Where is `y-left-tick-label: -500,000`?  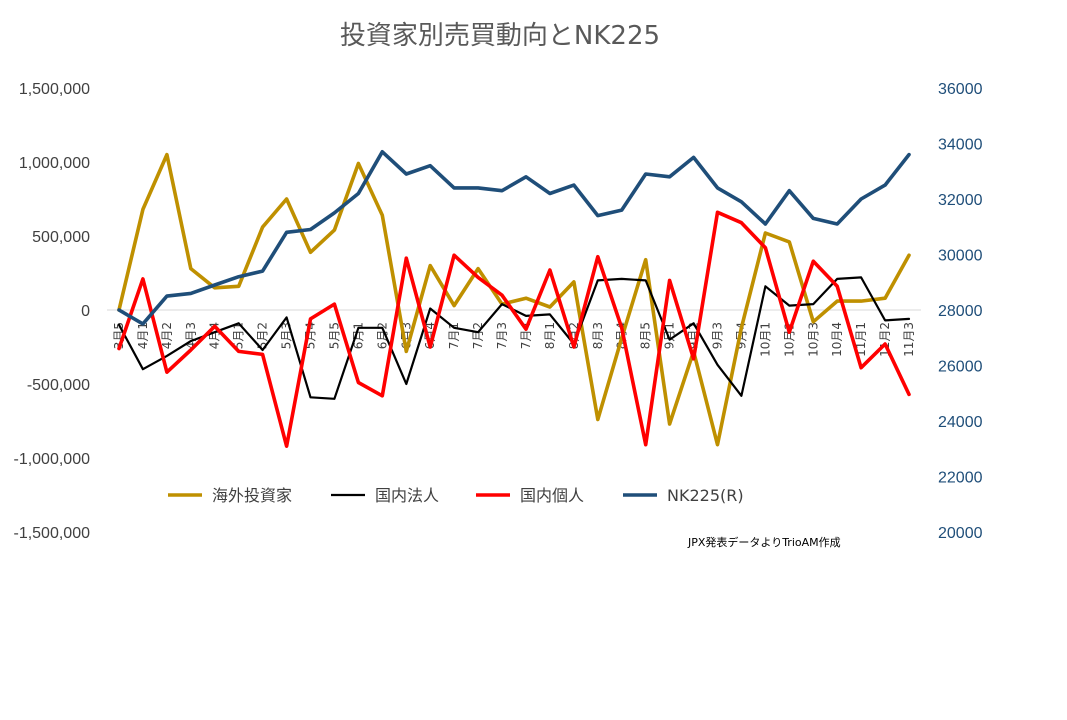 y-left-tick-label: -500,000 is located at coordinates (58, 385).